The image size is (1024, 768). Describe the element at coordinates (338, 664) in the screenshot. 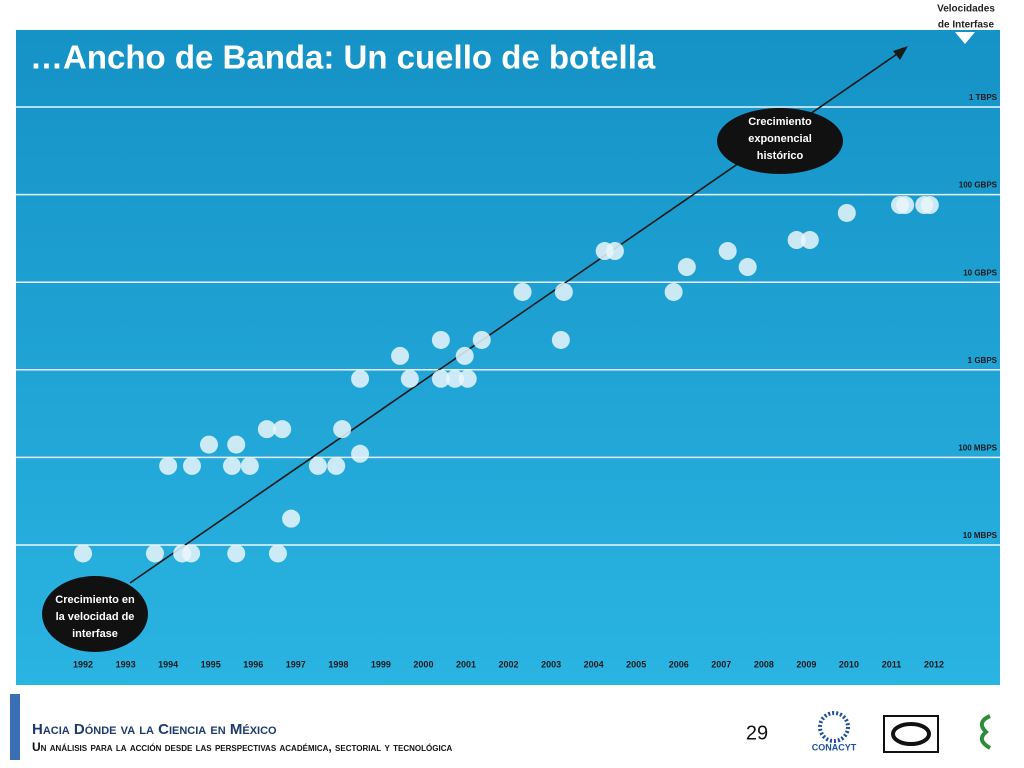

I see `x-tick-label: 1998` at that location.